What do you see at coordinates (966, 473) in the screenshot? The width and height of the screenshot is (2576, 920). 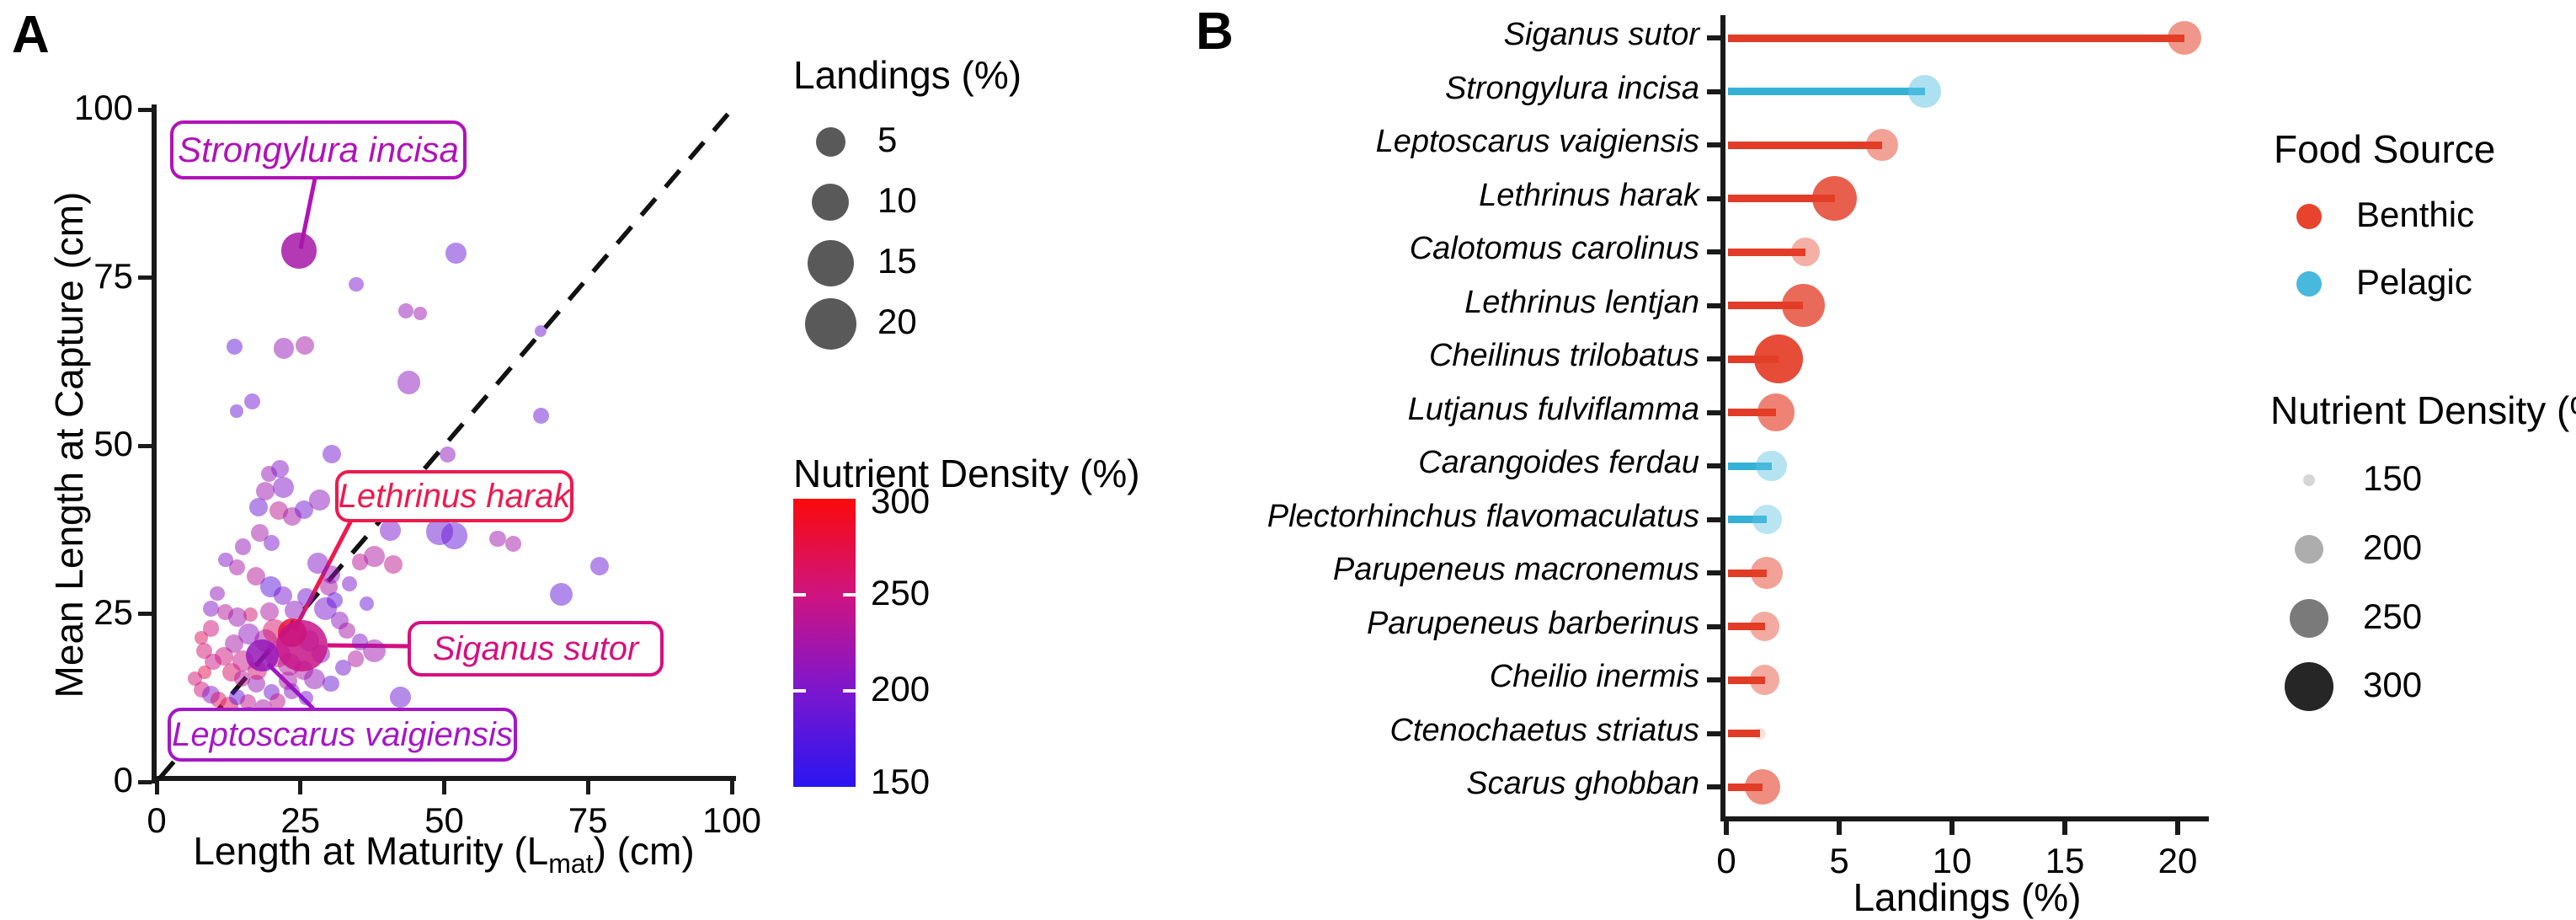 I see `nutrient-colorbar-title: Nutrient Density (%)` at bounding box center [966, 473].